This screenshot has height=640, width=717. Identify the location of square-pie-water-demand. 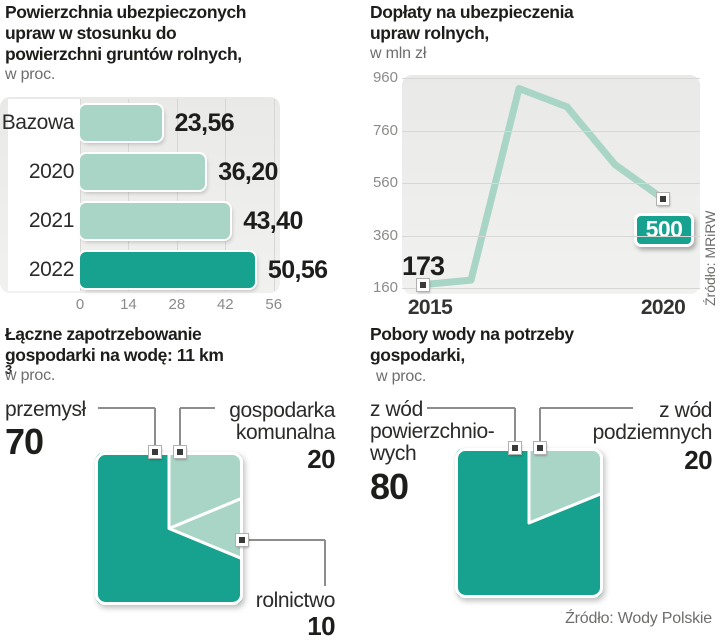
(169, 528).